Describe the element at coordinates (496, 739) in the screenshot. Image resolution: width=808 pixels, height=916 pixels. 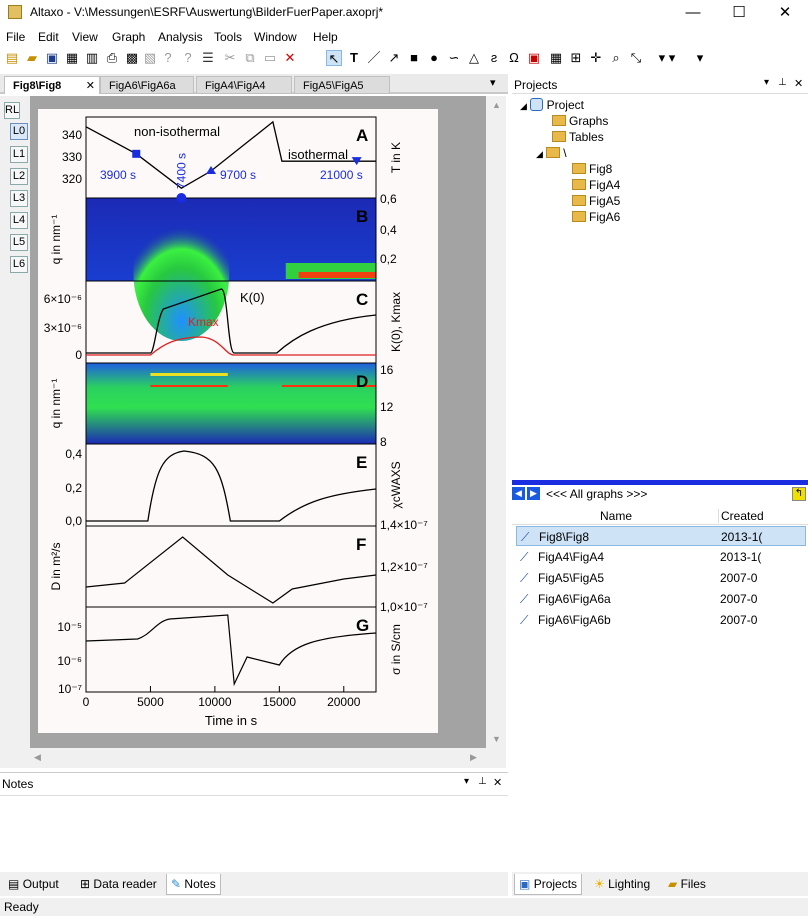
I see `scroll-down-icon: ▼` at that location.